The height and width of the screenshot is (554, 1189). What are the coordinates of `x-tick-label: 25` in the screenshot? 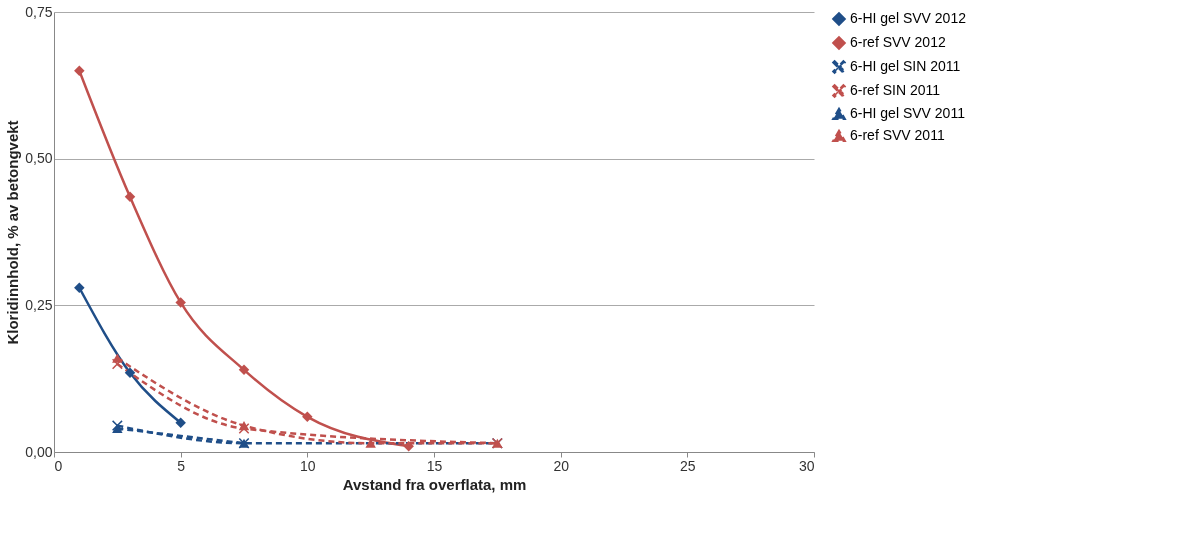 It's located at (688, 465).